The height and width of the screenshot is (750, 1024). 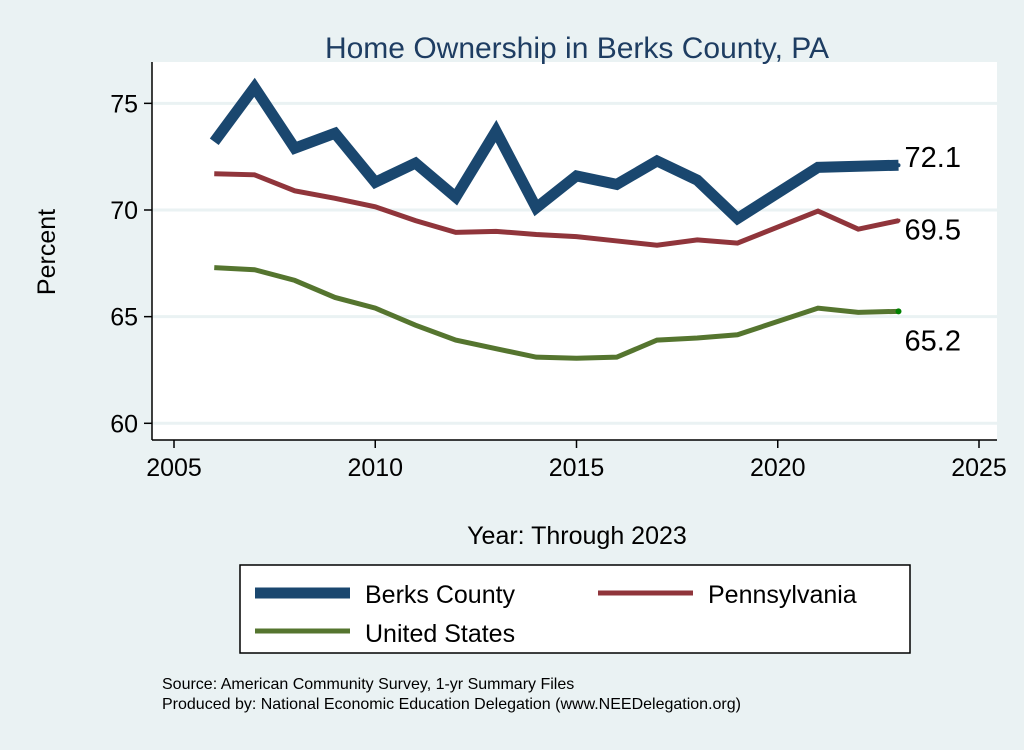 What do you see at coordinates (782, 595) in the screenshot?
I see `legend-label-pennsylvania: Pennsylvania` at bounding box center [782, 595].